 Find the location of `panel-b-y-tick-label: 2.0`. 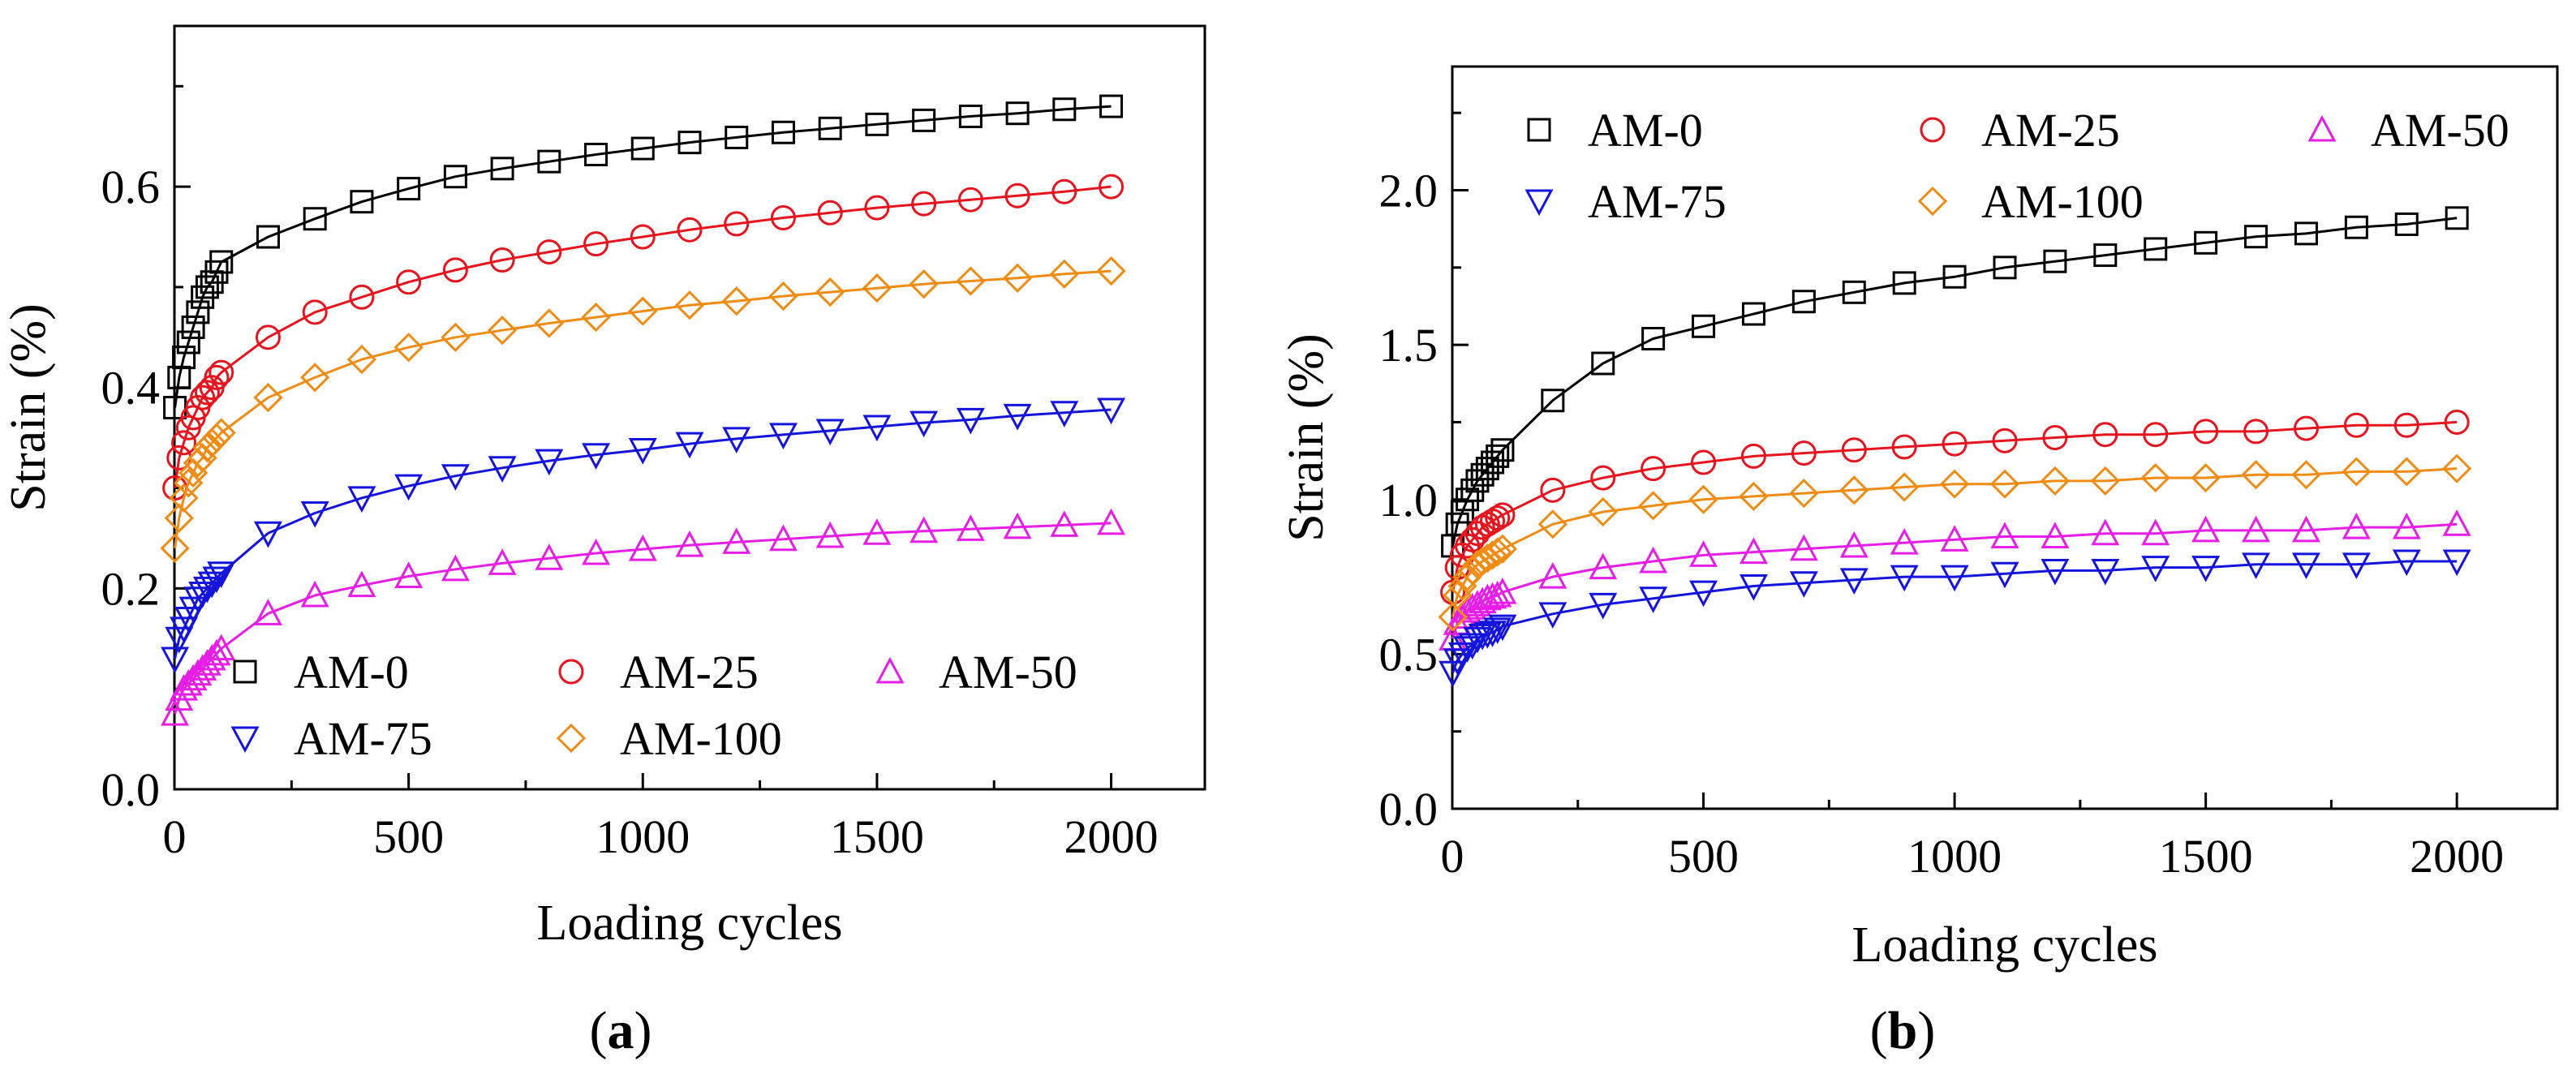

panel-b-y-tick-label: 2.0 is located at coordinates (1409, 191).